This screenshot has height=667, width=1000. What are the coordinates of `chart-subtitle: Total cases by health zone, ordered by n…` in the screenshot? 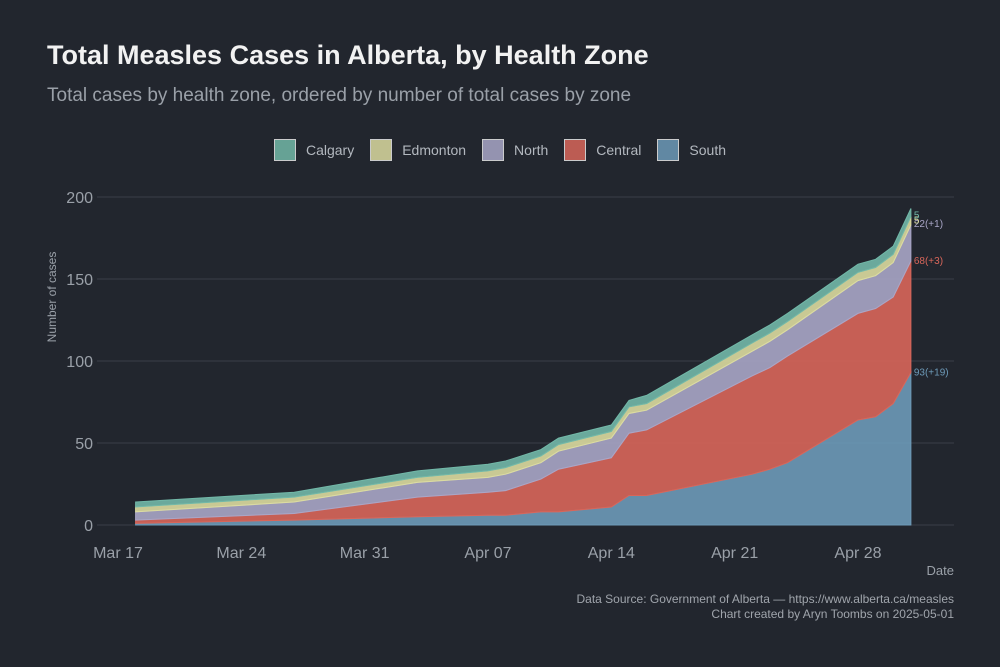 It's located at (339, 95).